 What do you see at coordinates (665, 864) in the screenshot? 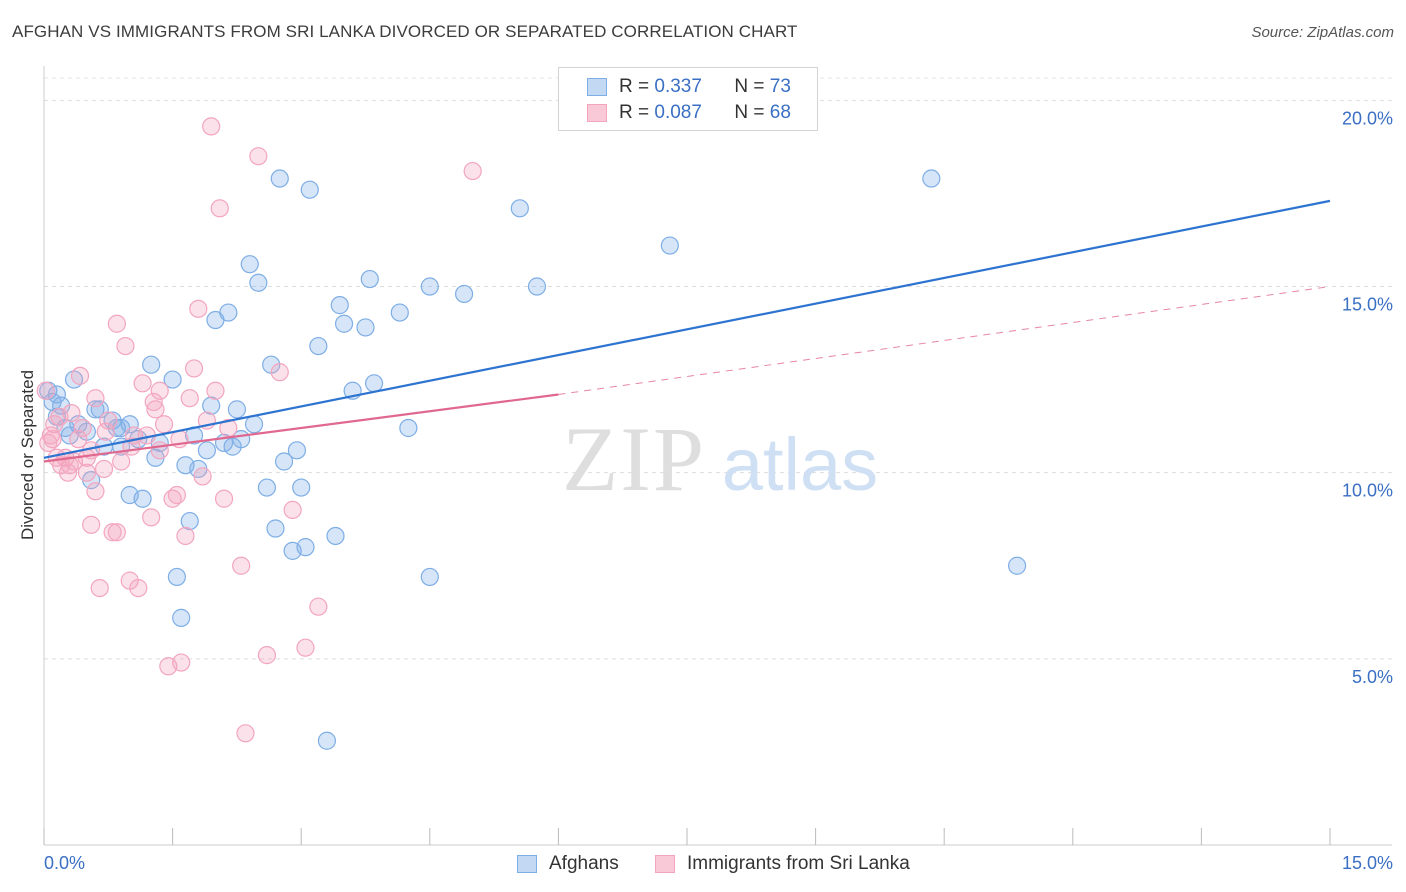
I see `bottom-legend-swatch-sri-lanka` at bounding box center [665, 864].